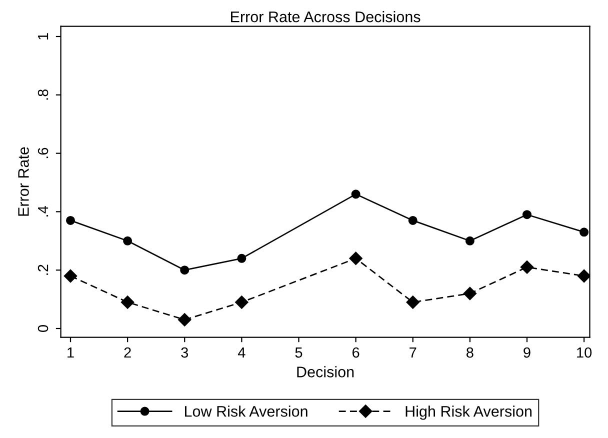 The width and height of the screenshot is (608, 438). What do you see at coordinates (469, 413) in the screenshot?
I see `legend-label: High Risk Aversion` at bounding box center [469, 413].